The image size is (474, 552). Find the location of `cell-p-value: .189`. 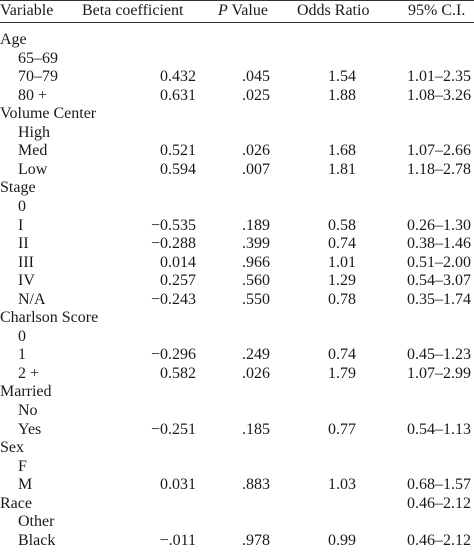

cell-p-value: .189 is located at coordinates (256, 225).